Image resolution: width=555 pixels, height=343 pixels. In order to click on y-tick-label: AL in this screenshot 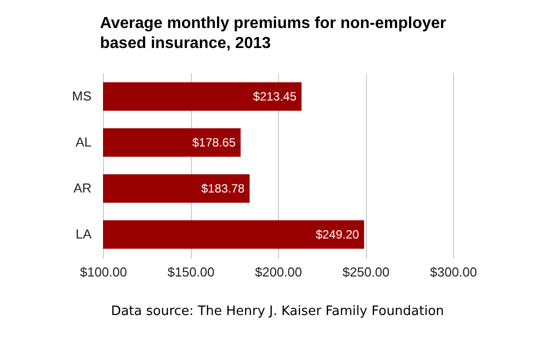, I will do `click(84, 142)`.